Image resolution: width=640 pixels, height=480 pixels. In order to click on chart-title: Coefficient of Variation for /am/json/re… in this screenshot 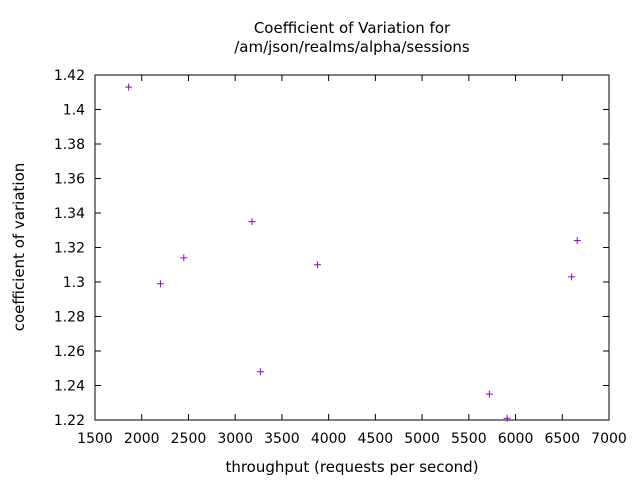, I will do `click(352, 37)`.